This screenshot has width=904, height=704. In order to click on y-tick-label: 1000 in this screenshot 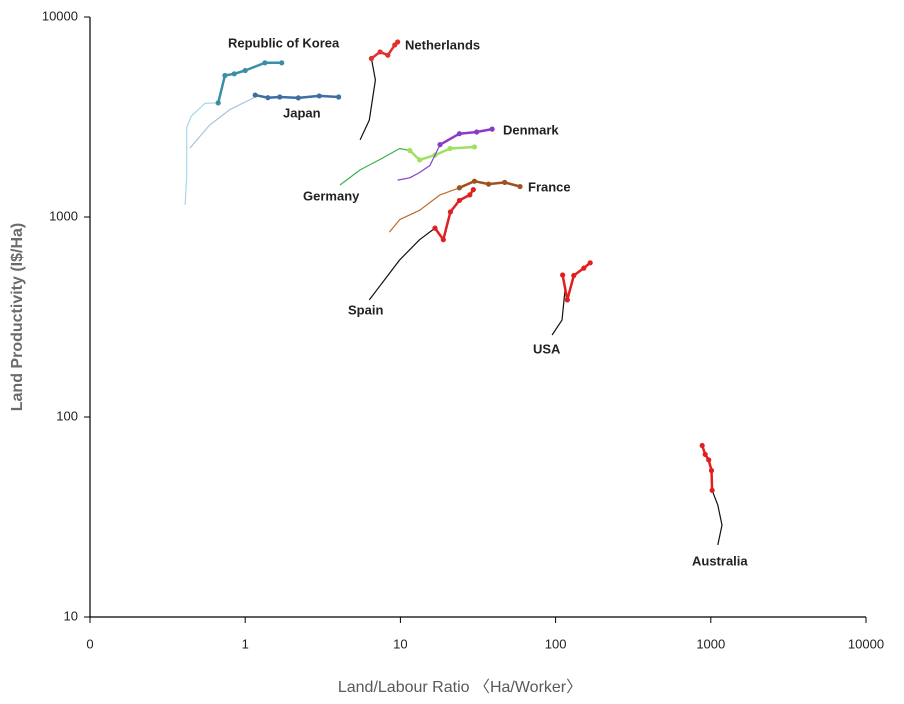, I will do `click(63, 215)`.